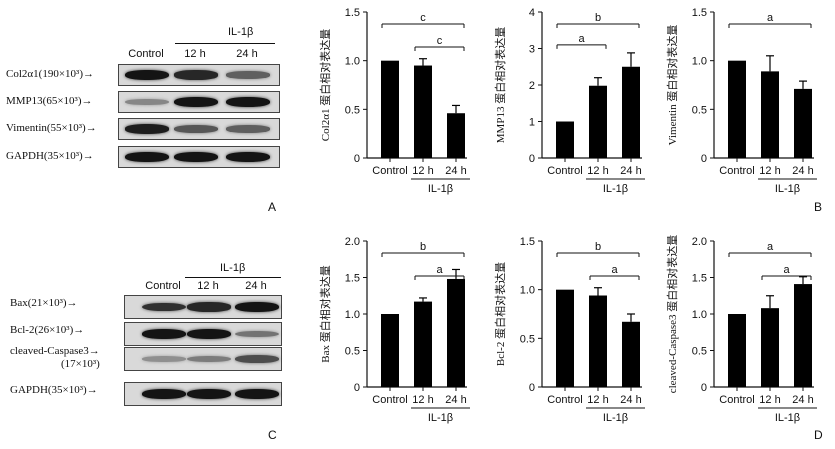 Image resolution: width=835 pixels, height=449 pixels. I want to click on blot-row-label: Bcl-2(26×10³)→, so click(47, 330).